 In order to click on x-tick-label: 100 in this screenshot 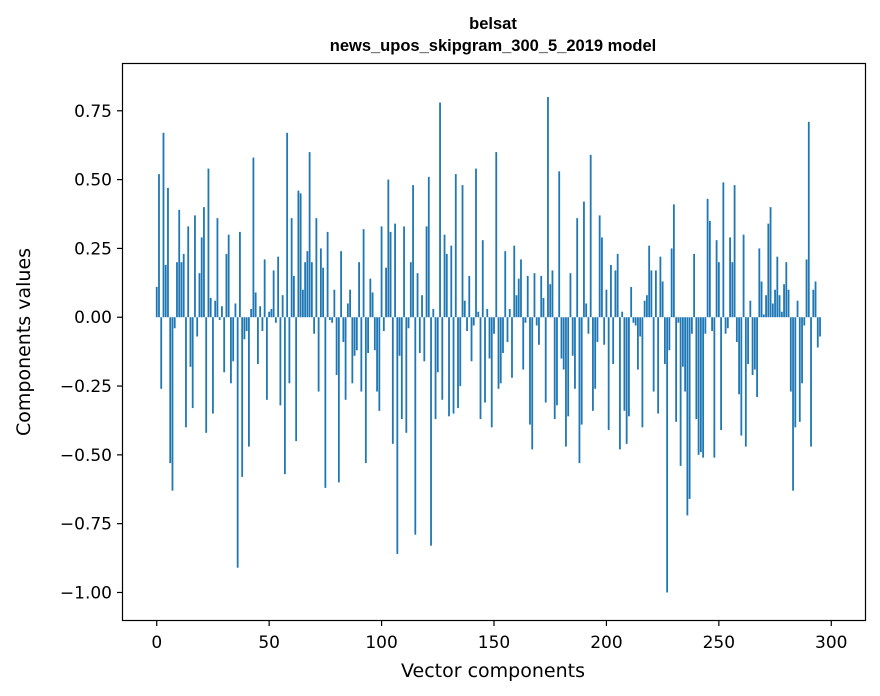, I will do `click(381, 643)`.